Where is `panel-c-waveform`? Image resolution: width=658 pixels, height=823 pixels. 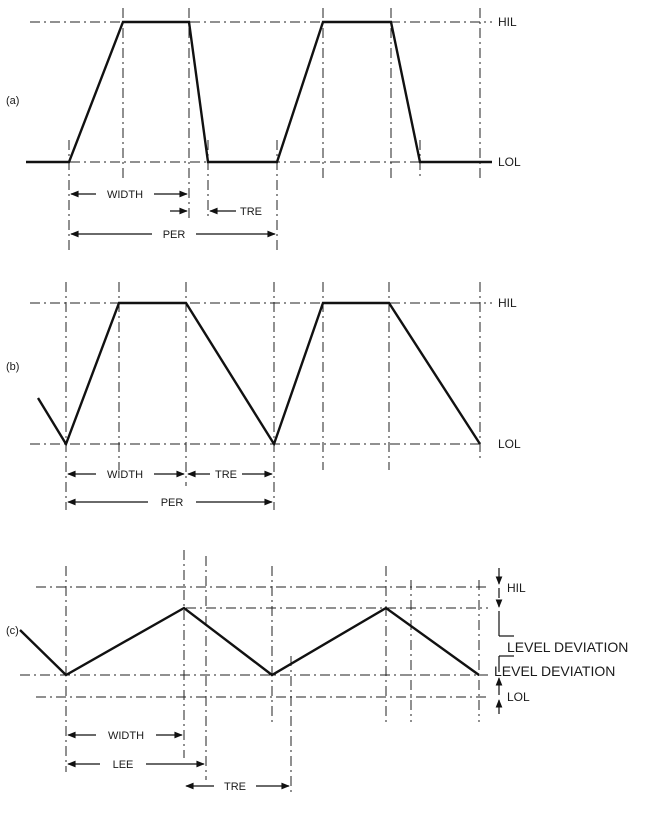
panel-c-waveform is located at coordinates (249, 641).